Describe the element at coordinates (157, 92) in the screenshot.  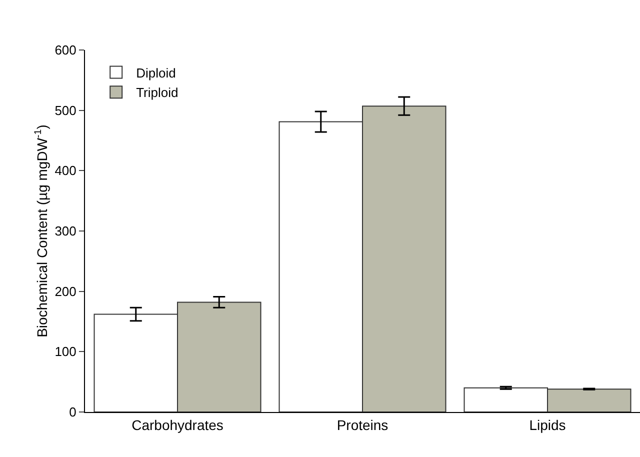
I see `legend-label: Triploid` at that location.